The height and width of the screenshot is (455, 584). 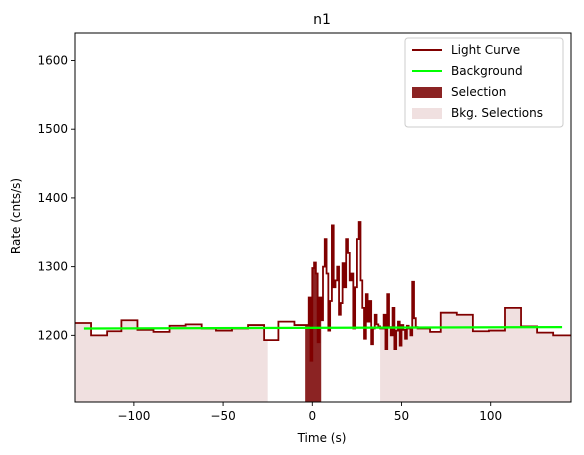 What do you see at coordinates (133, 416) in the screenshot?
I see `x-tick-label: −100` at bounding box center [133, 416].